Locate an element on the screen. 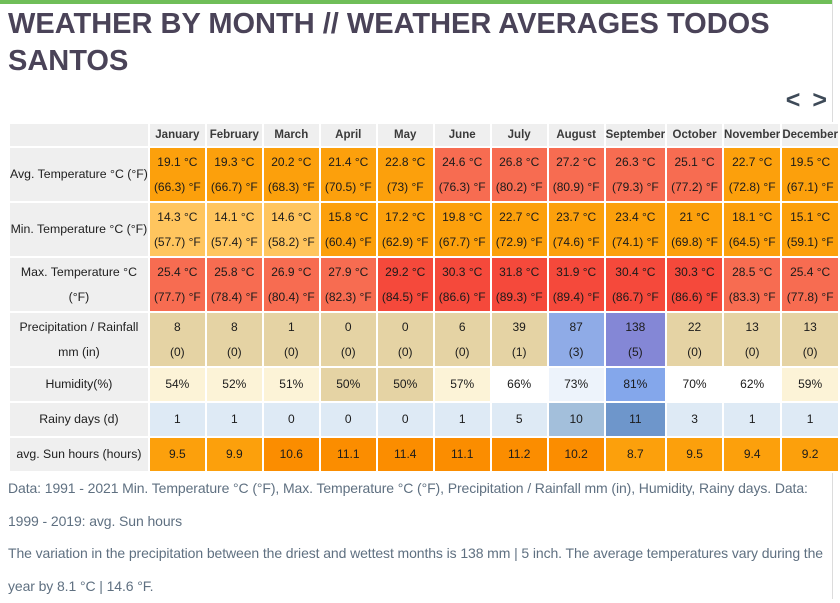  cell-precipitation-9: 22 (0) is located at coordinates (695, 339).